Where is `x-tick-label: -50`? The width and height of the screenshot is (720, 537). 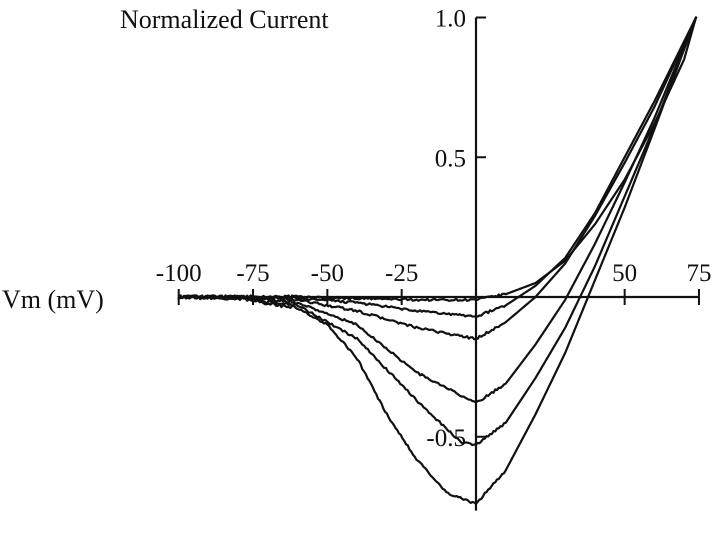 x-tick-label: -50 is located at coordinates (327, 273).